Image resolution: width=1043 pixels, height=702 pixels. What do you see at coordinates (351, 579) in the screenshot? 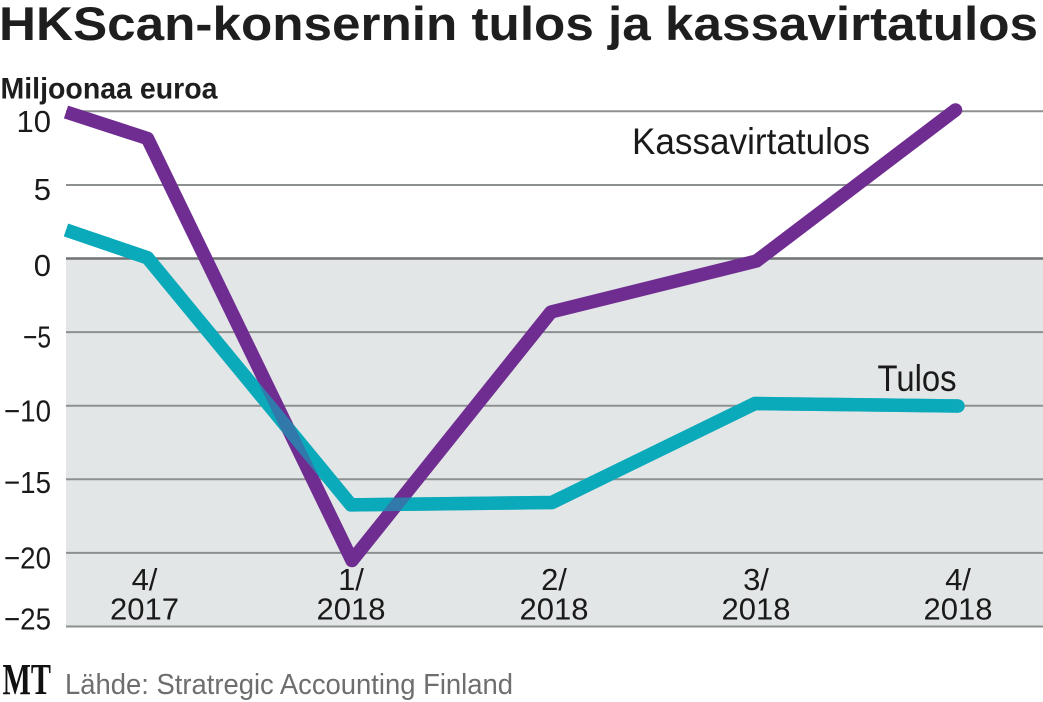
I see `svg-text: 1/` at bounding box center [351, 579].